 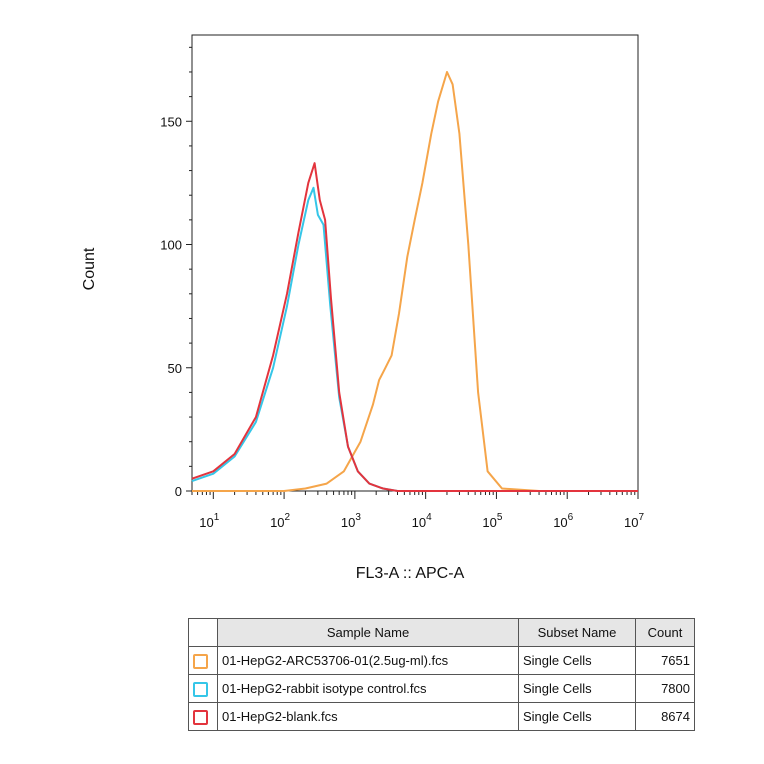 What do you see at coordinates (368, 632) in the screenshot?
I see `legend-header-sample: Sample Name` at bounding box center [368, 632].